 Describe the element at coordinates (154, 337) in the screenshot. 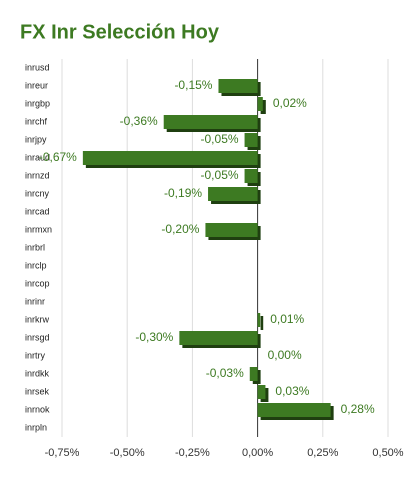

I see `value-label: -0,30%` at that location.